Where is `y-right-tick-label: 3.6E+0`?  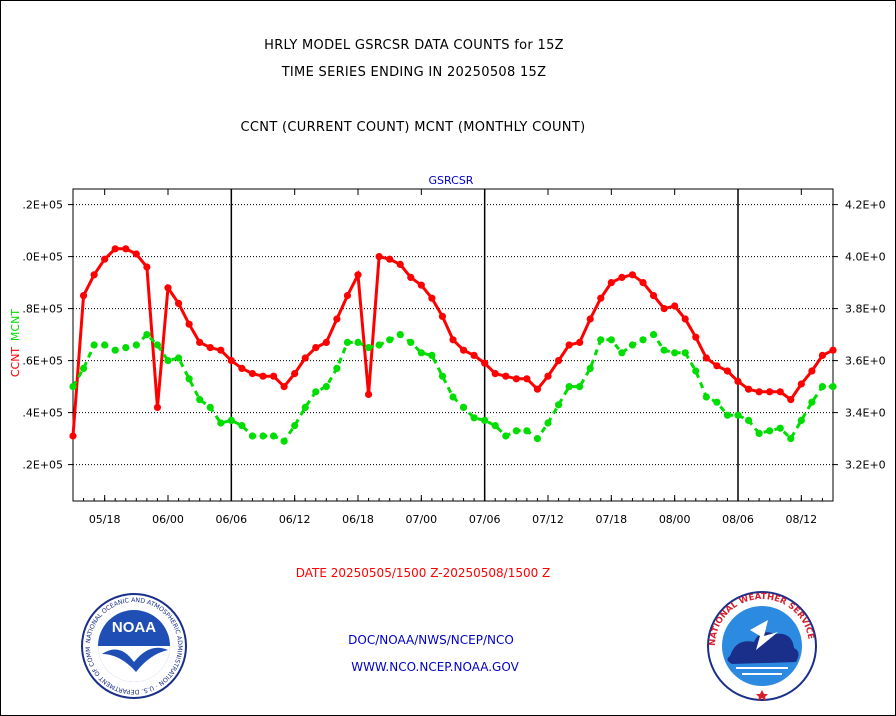 y-right-tick-label: 3.6E+0 is located at coordinates (865, 361).